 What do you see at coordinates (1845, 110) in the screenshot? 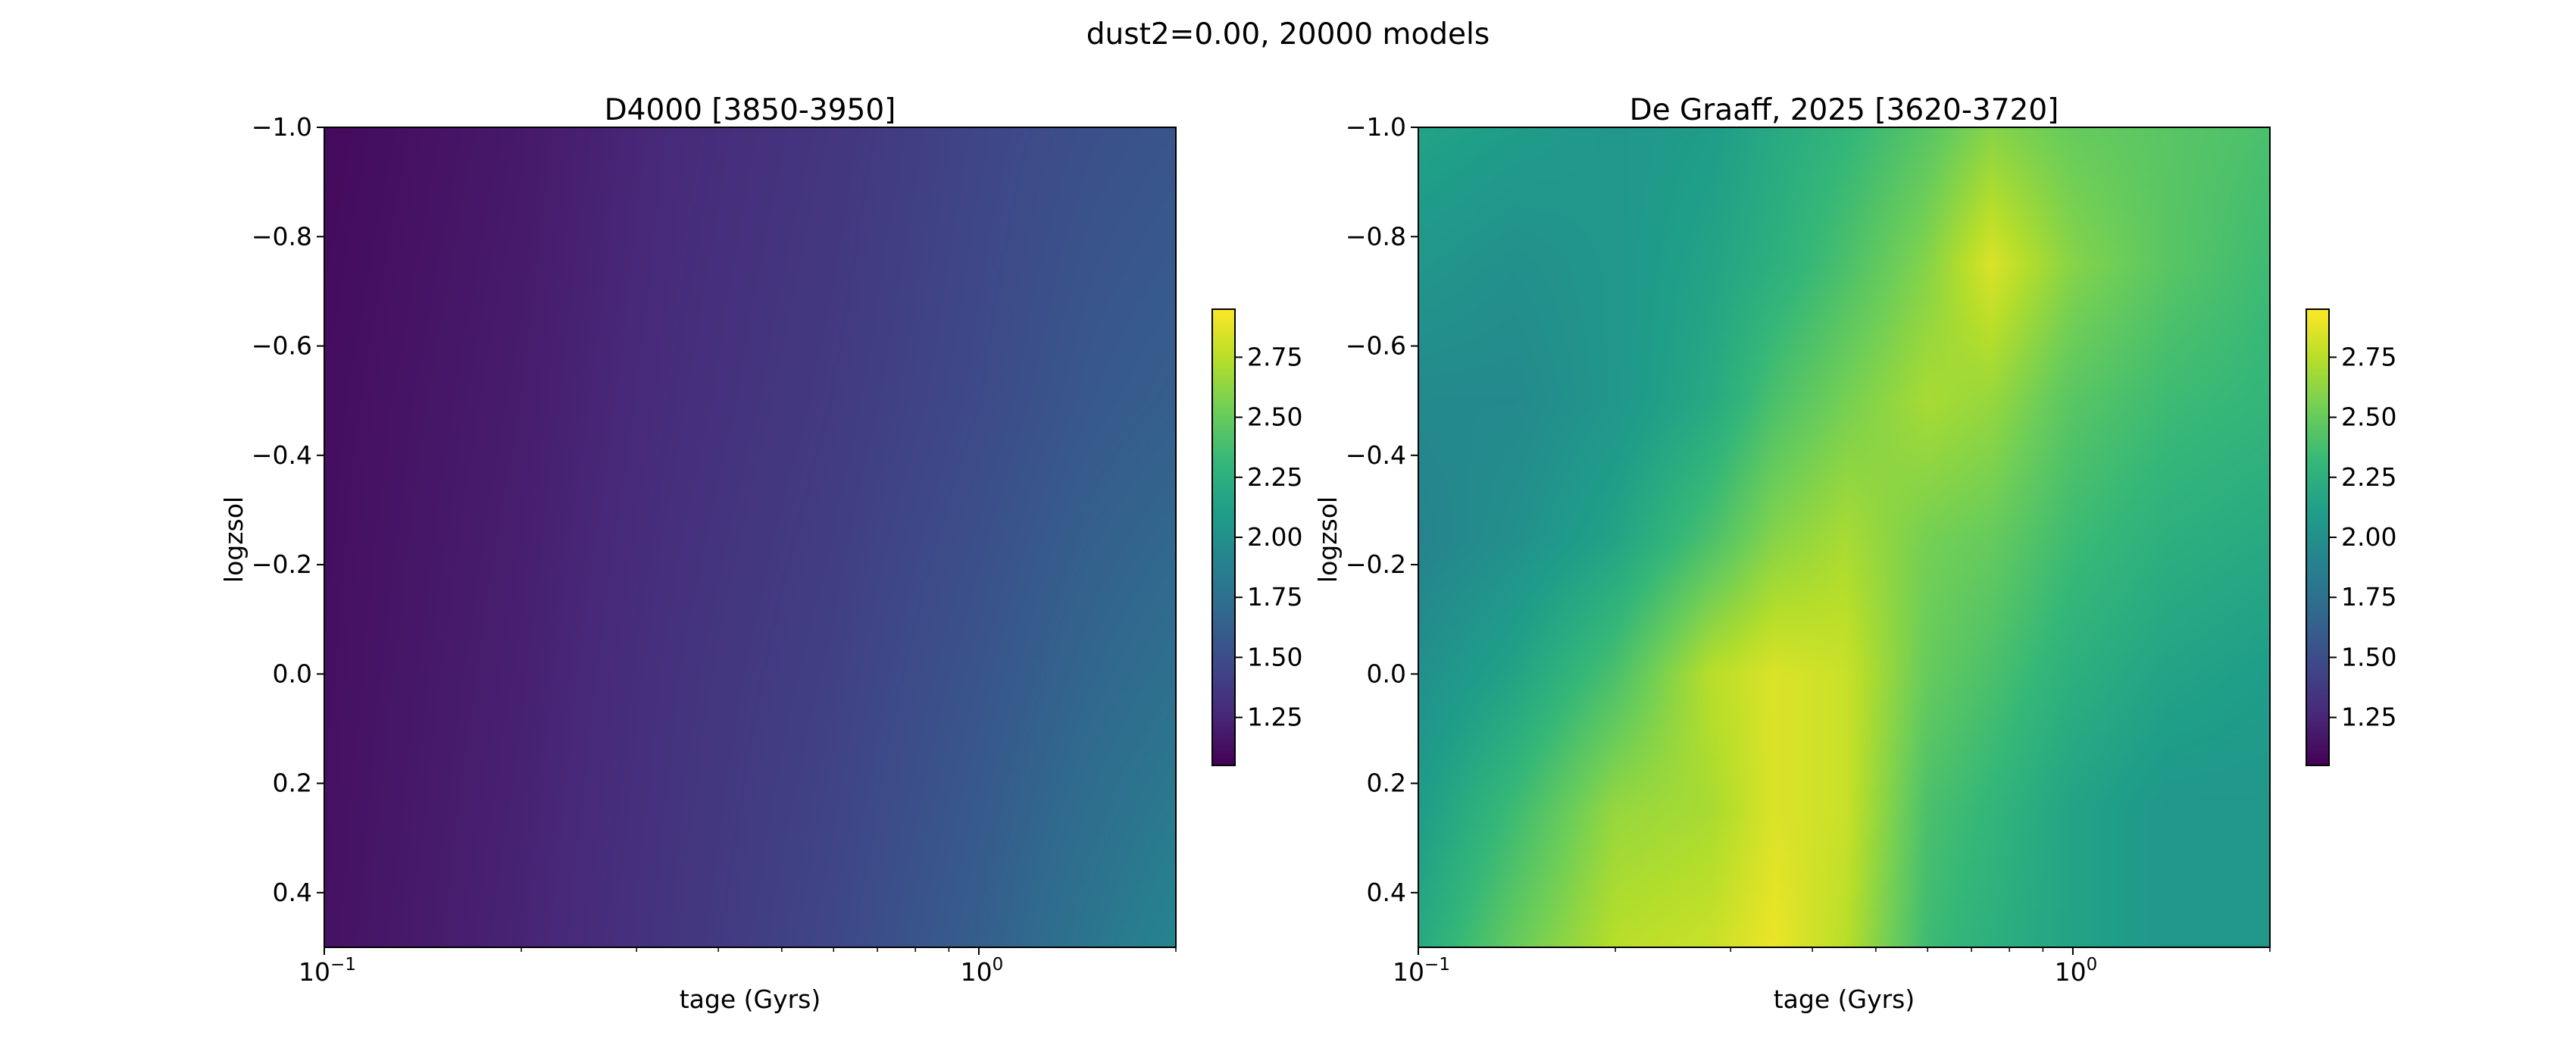
I see `panel-title: De Graaff, 2025 [3620-3720]` at bounding box center [1845, 110].